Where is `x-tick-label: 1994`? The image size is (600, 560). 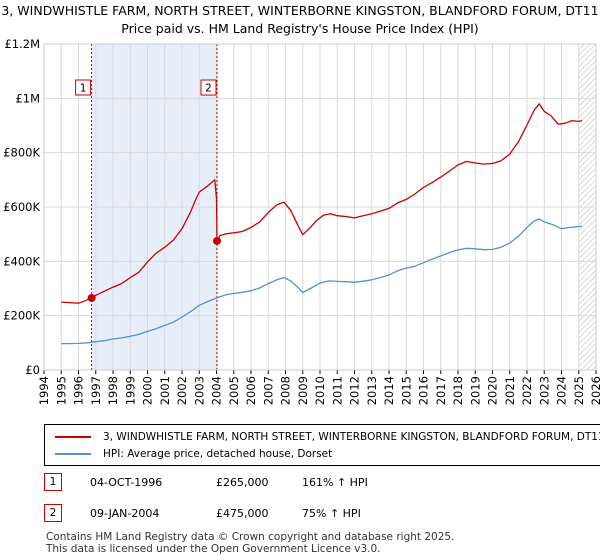 x-tick-label: 1994 is located at coordinates (44, 390).